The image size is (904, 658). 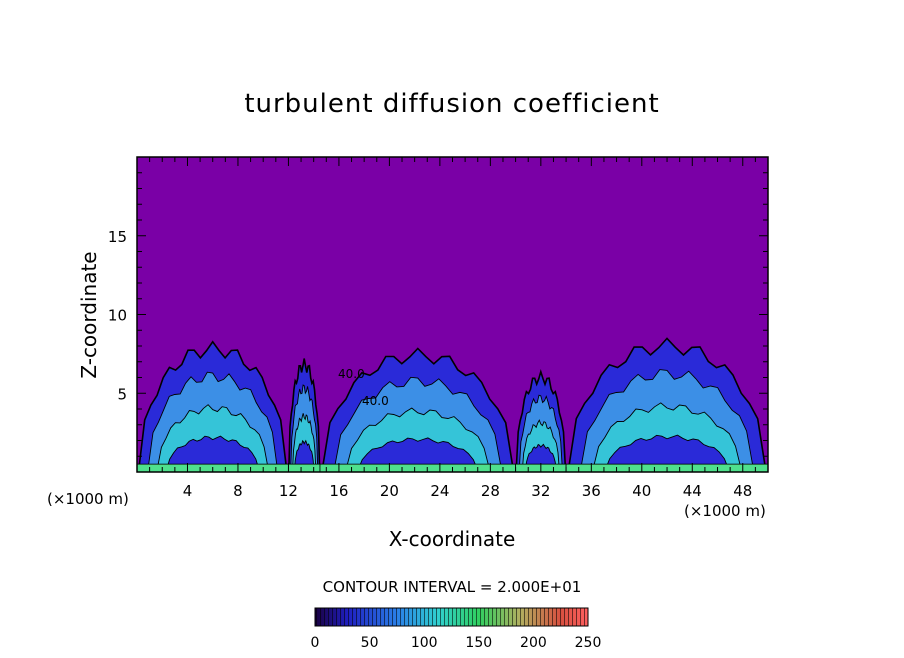 What do you see at coordinates (424, 643) in the screenshot?
I see `colorbar-tick-label: 100` at bounding box center [424, 643].